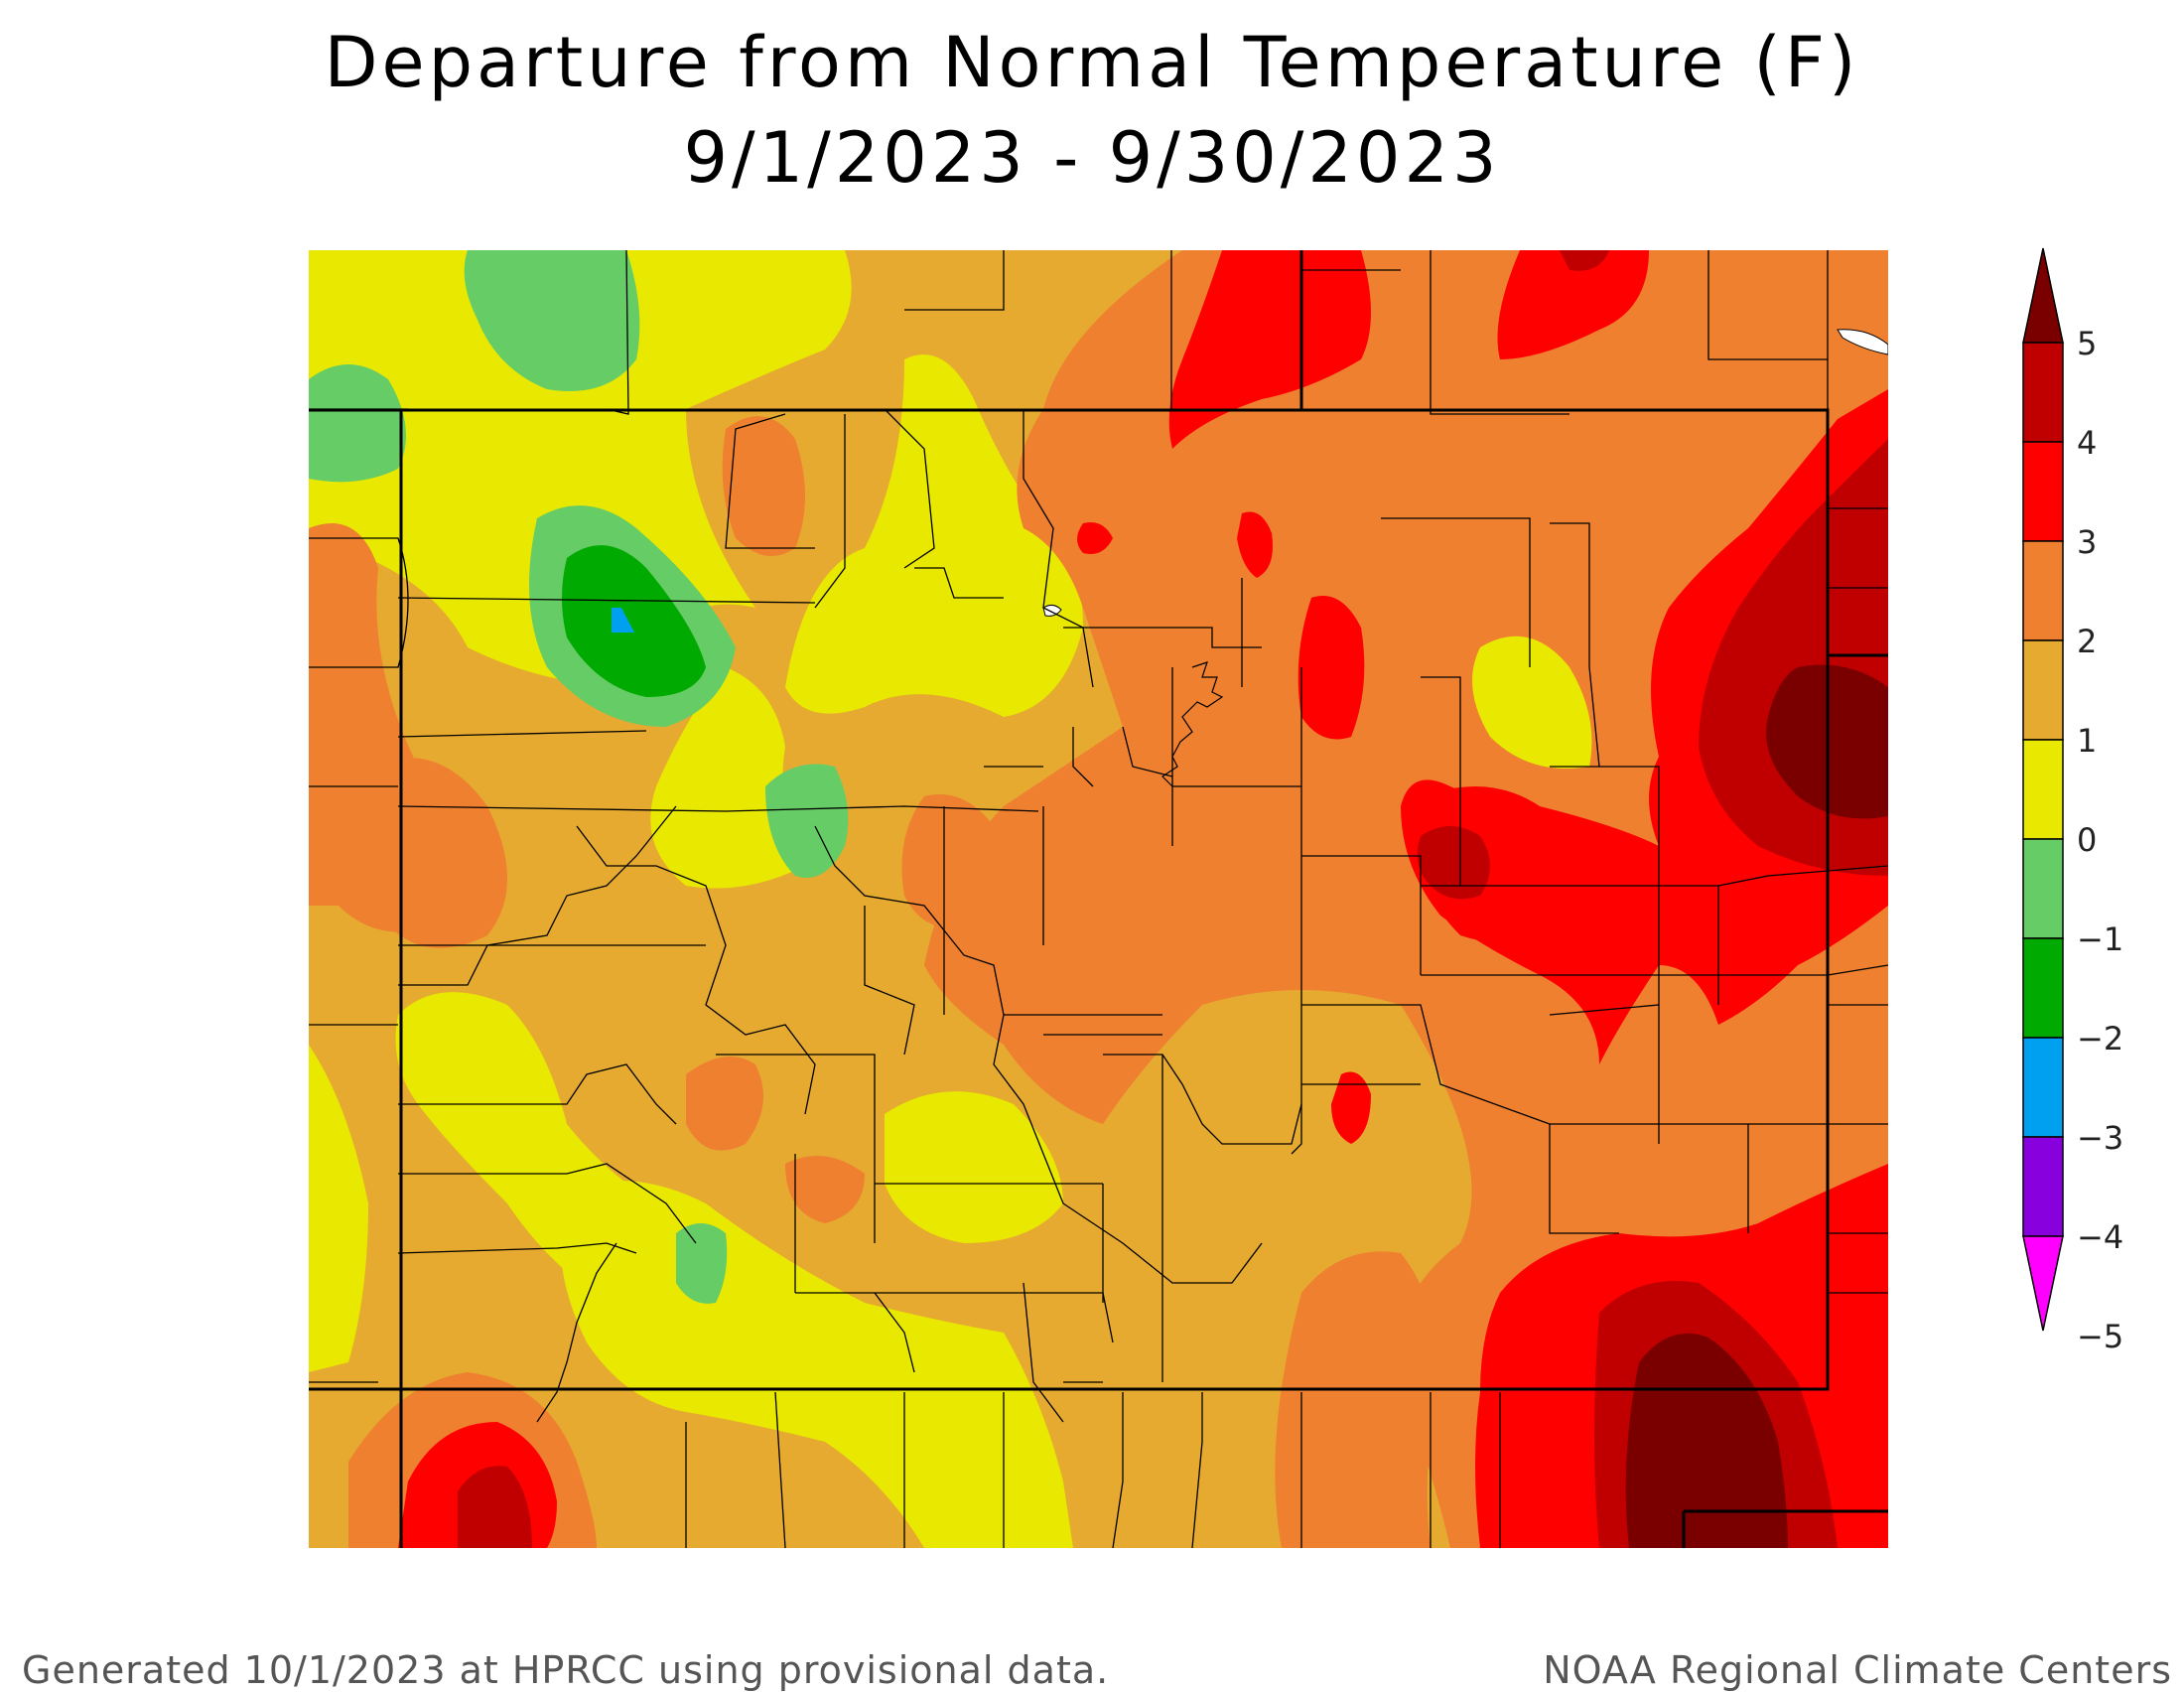 The height and width of the screenshot is (1692, 2184). I want to click on legend-label: 1, so click(2087, 741).